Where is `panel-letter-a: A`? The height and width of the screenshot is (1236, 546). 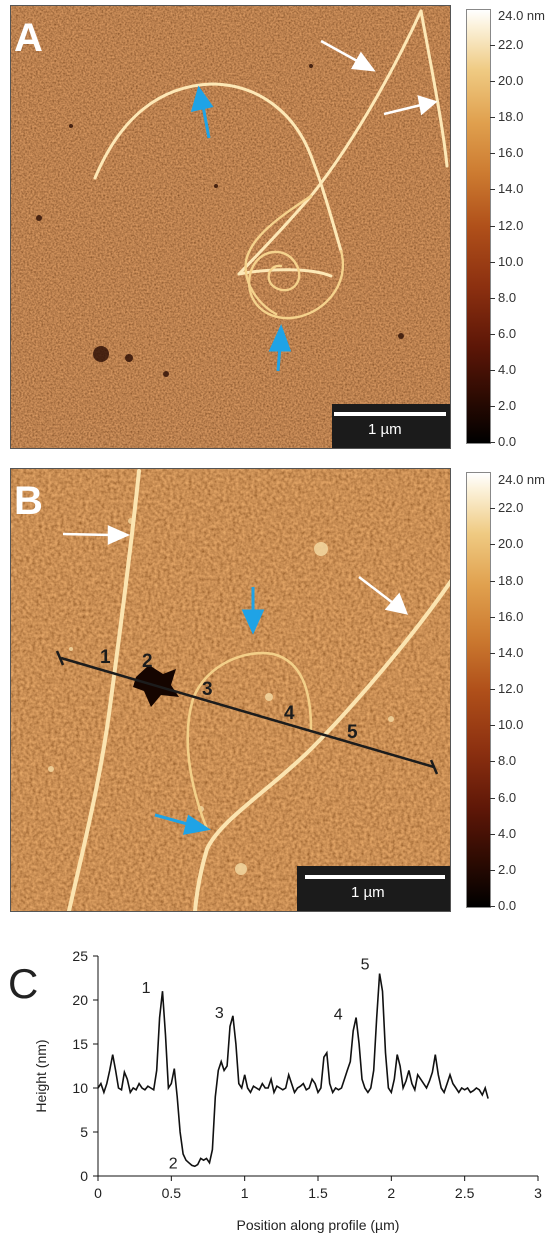 panel-letter-a: A is located at coordinates (28, 38).